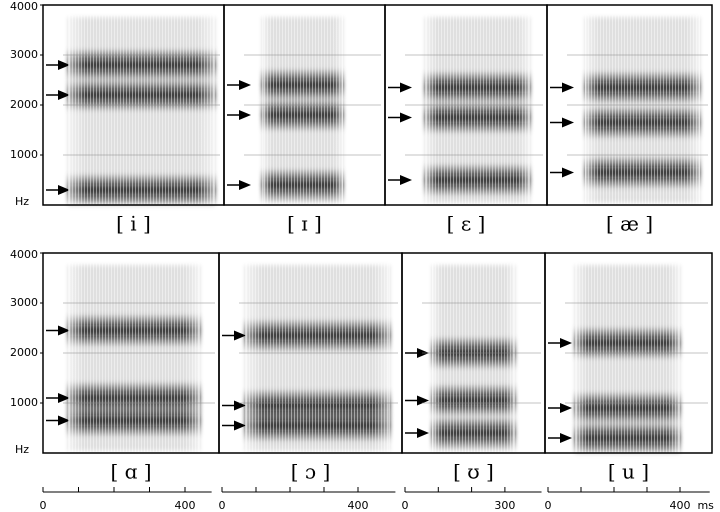 This screenshot has height=512, width=720. Describe the element at coordinates (311, 472) in the screenshot. I see `vowel-label: [ ɔ ]` at that location.